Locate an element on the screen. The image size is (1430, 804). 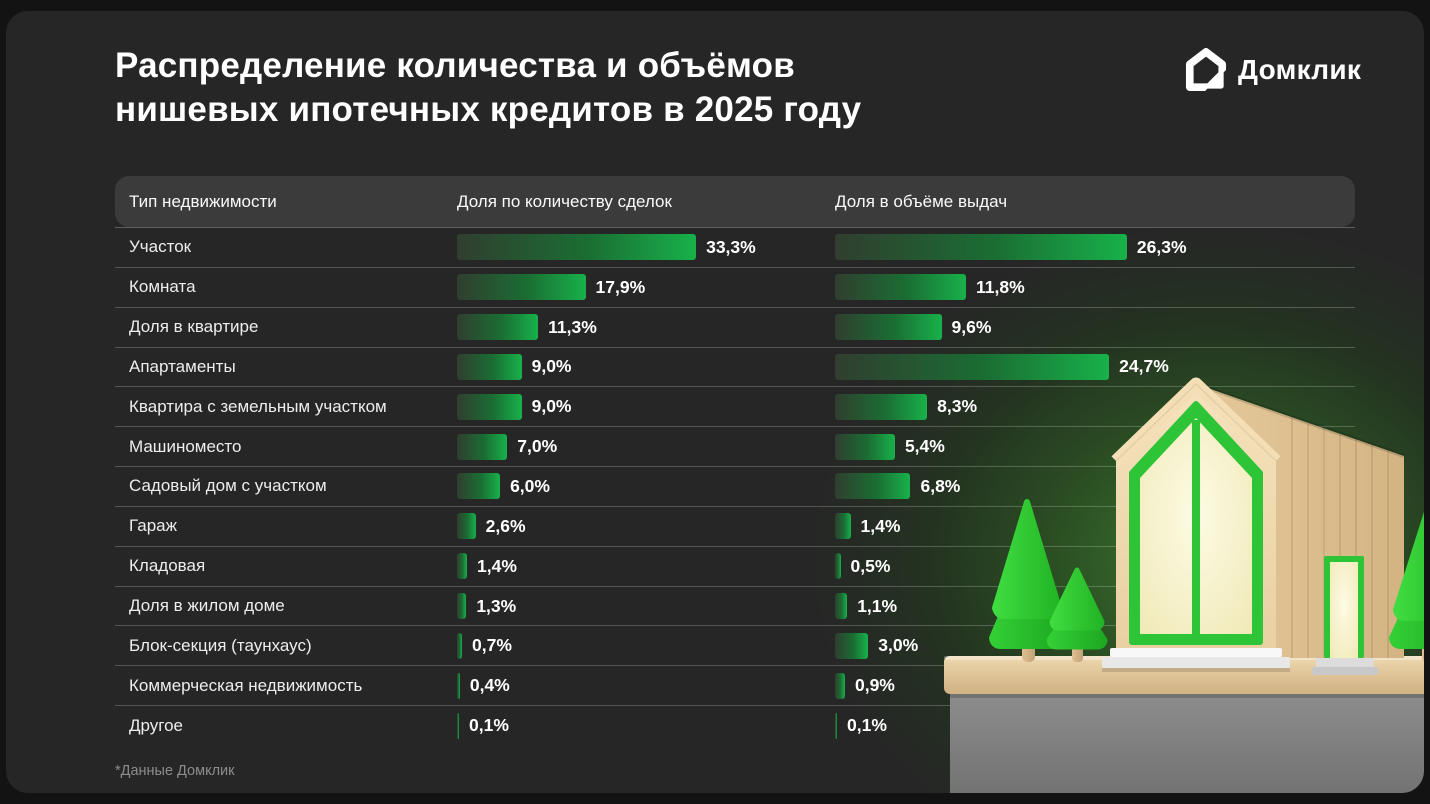
volume-share-cell: 0,9% is located at coordinates (865, 685).